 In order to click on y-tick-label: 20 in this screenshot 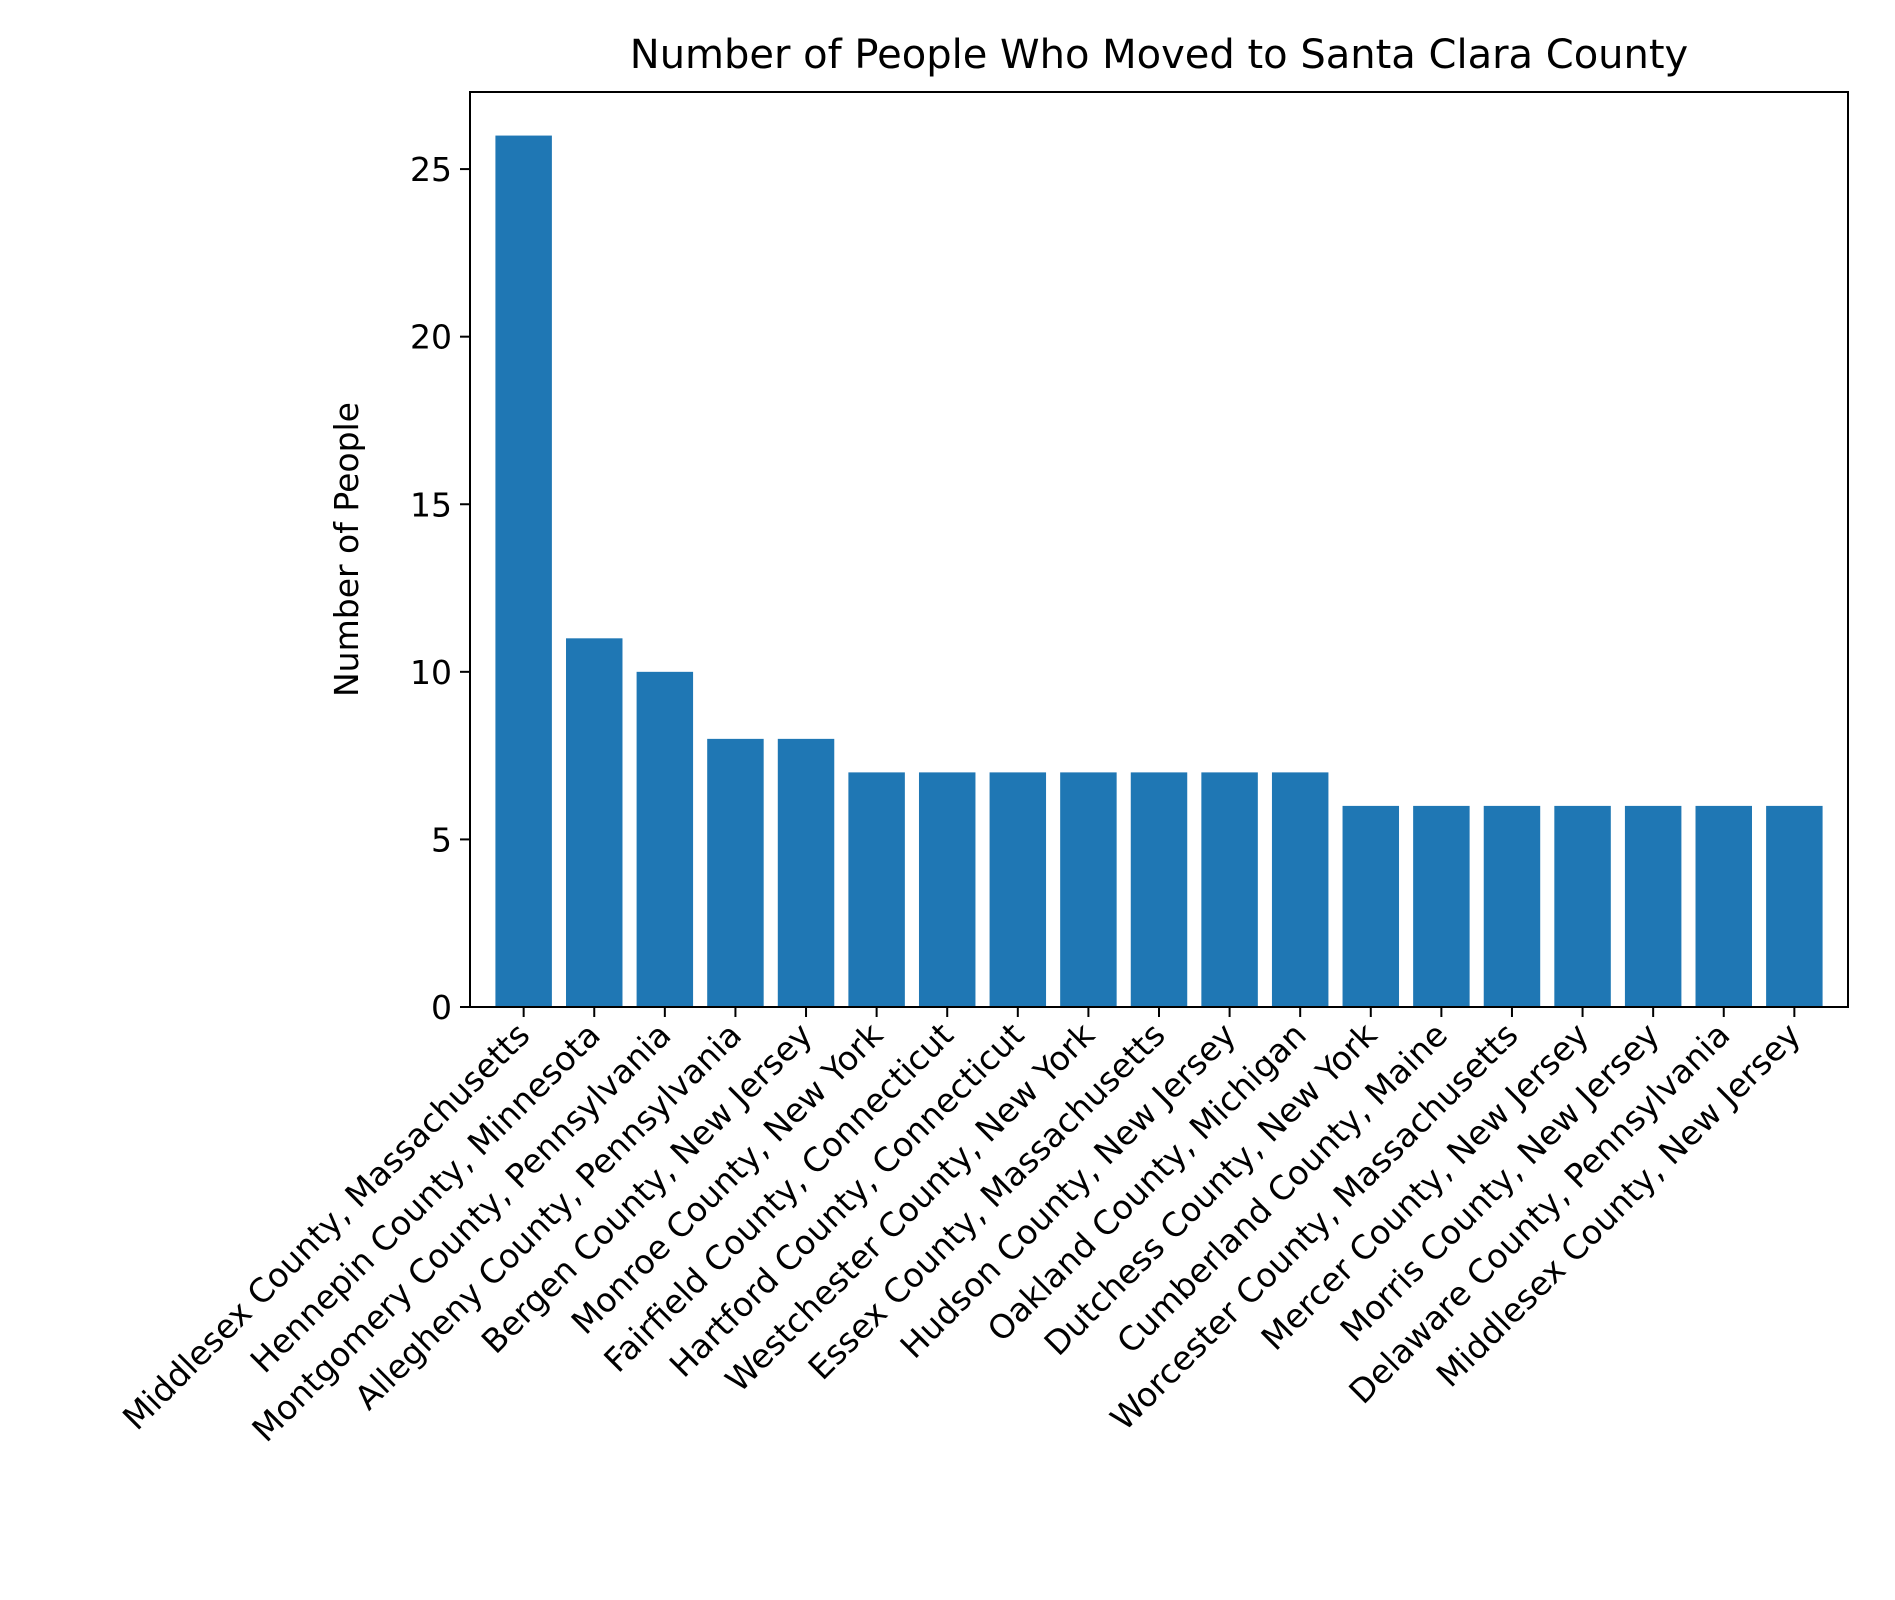, I will do `click(431, 337)`.